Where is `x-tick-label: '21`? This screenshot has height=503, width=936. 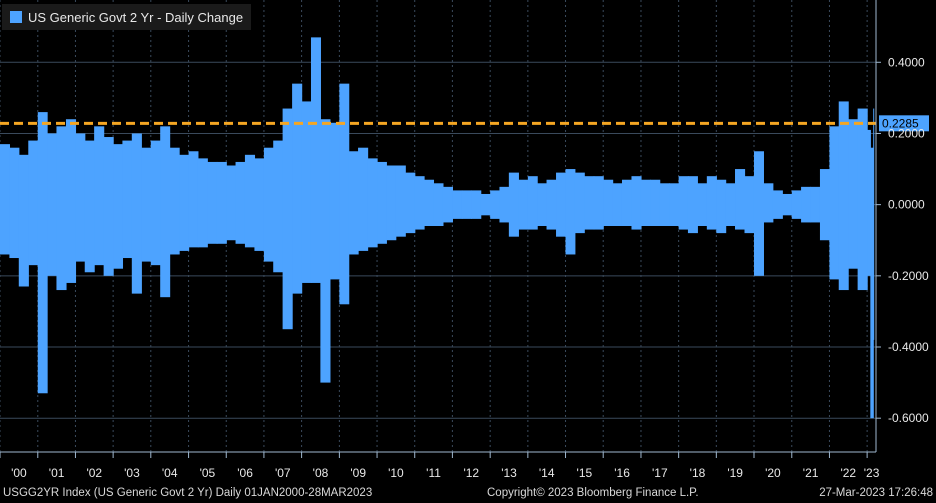 x-tick-label: '21 is located at coordinates (811, 473).